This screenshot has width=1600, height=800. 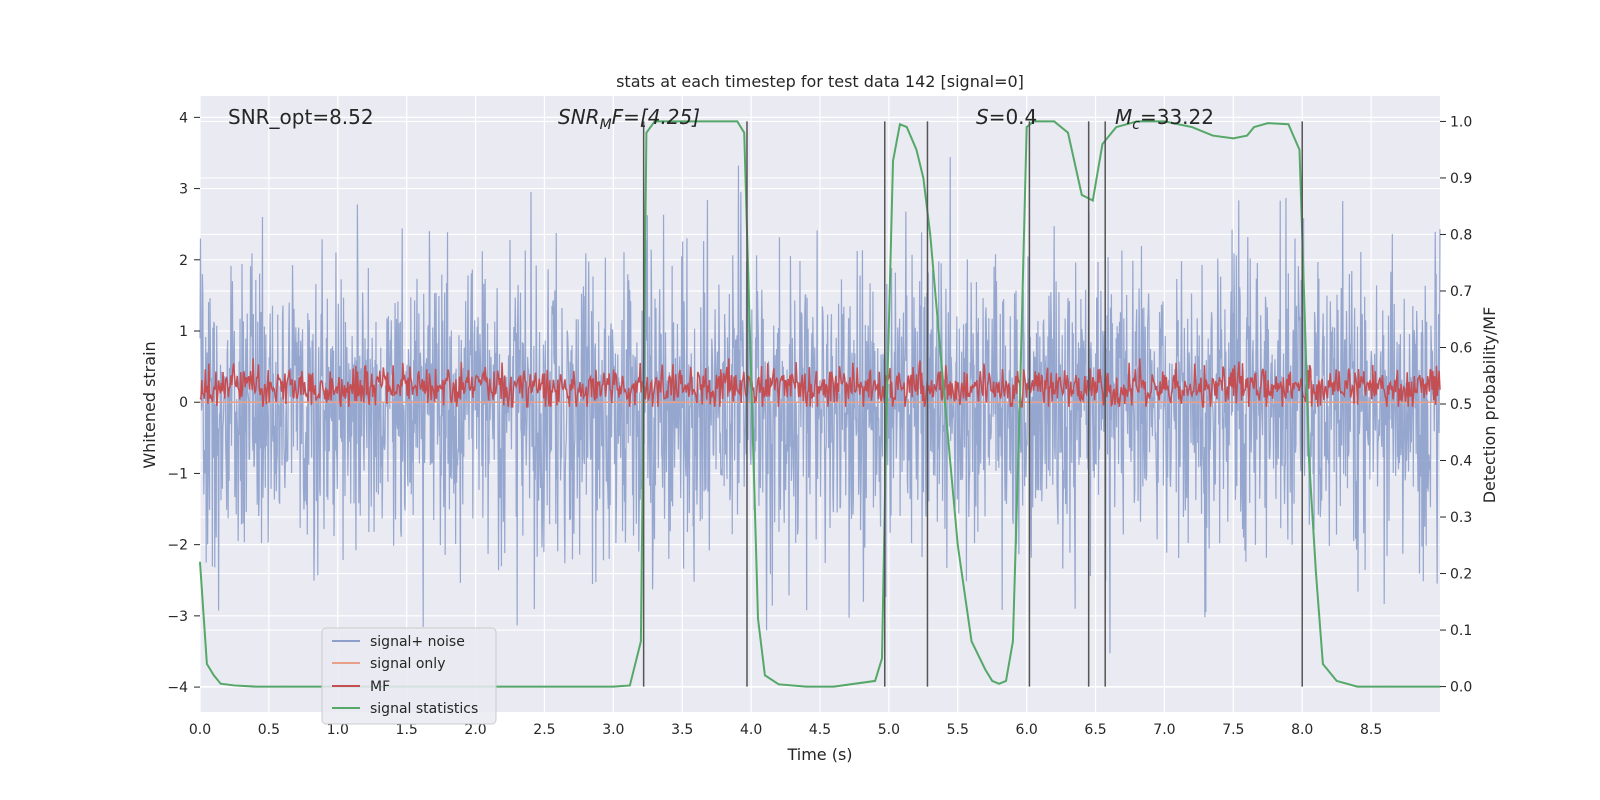 What do you see at coordinates (177, 617) in the screenshot?
I see `y-left-tick-label-1: −3` at bounding box center [177, 617].